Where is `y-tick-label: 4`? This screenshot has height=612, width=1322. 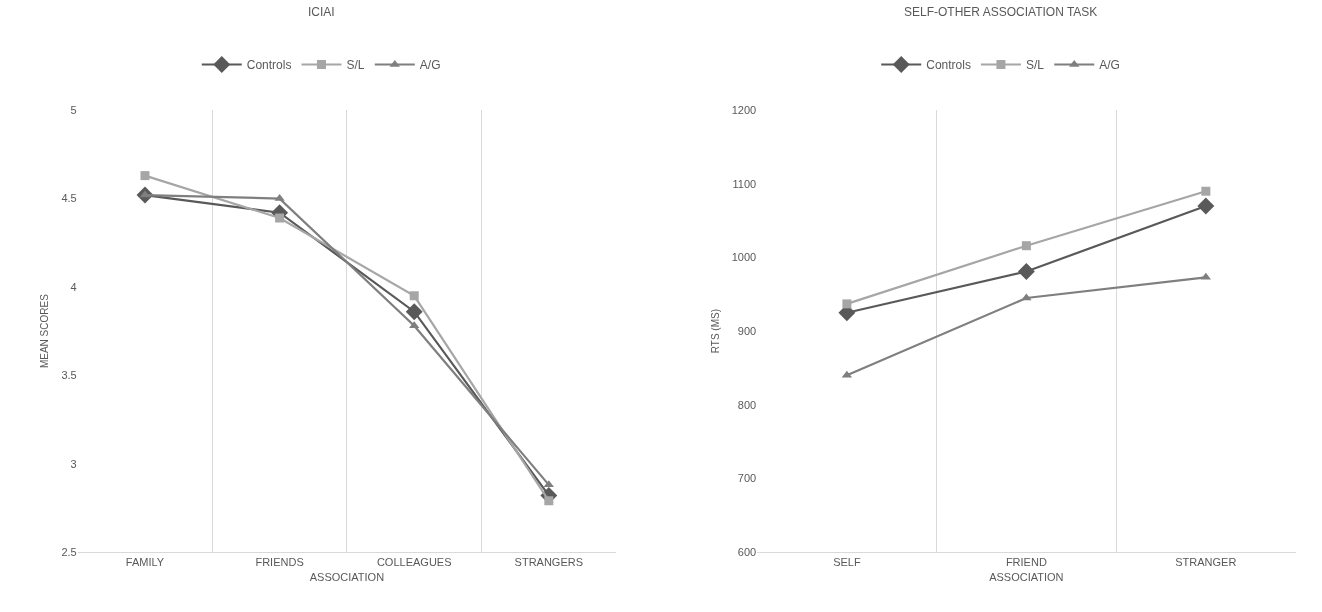
y-tick-label: 4 is located at coordinates (73, 286).